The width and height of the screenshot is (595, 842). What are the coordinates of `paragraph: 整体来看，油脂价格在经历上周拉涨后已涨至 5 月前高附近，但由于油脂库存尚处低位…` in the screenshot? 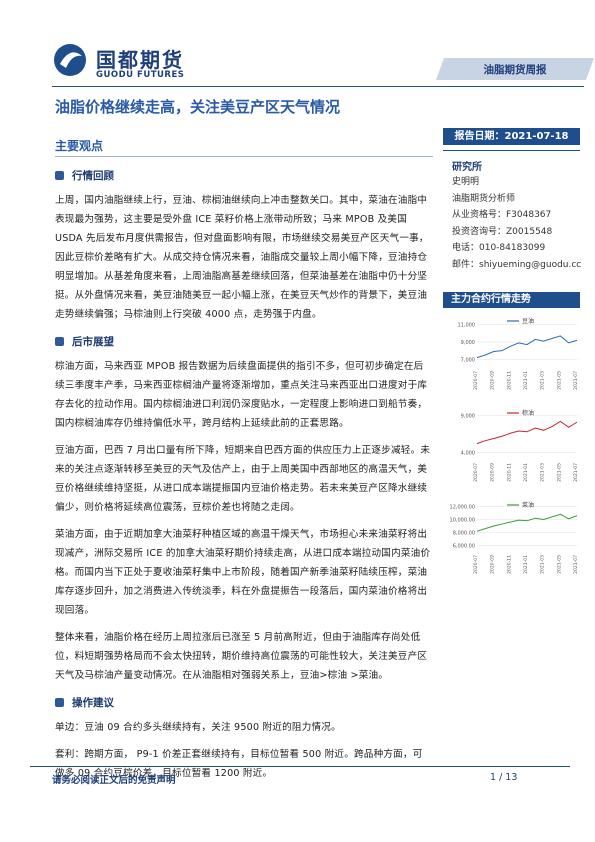 It's located at (241, 656).